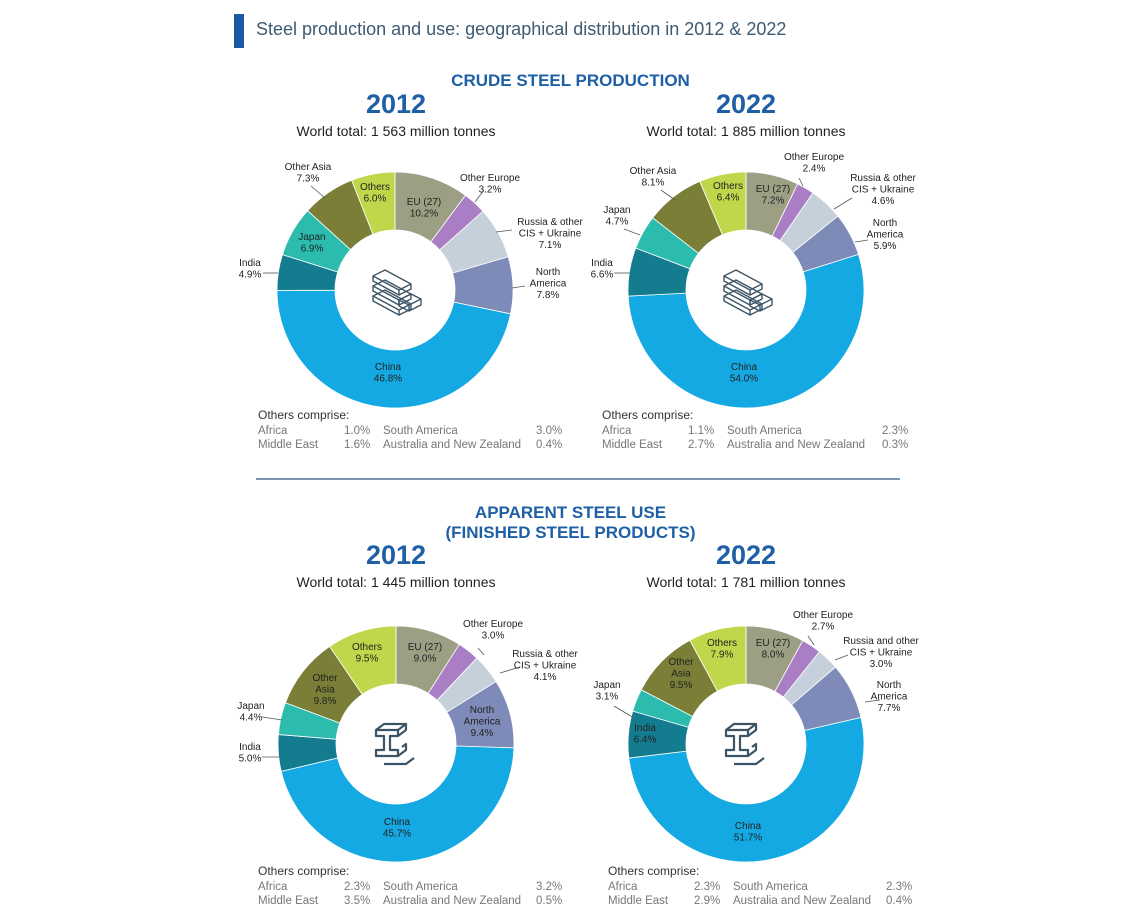 The image size is (1141, 917). I want to click on slice-label-japan: Japan 3.1%, so click(606, 691).